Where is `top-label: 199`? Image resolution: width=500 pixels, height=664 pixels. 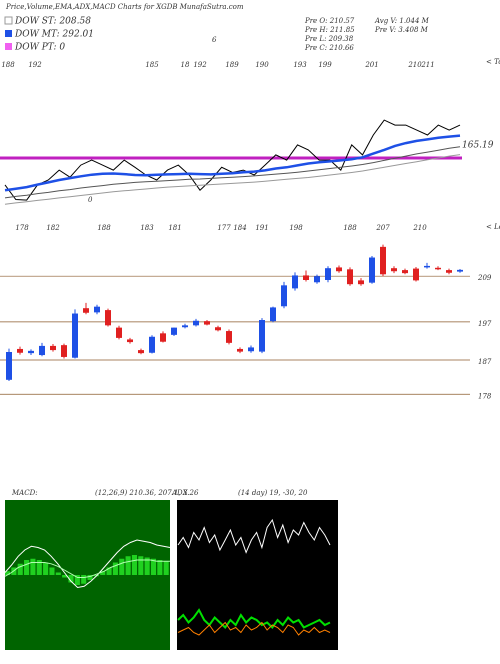
top-label: 199 is located at coordinates (325, 65).